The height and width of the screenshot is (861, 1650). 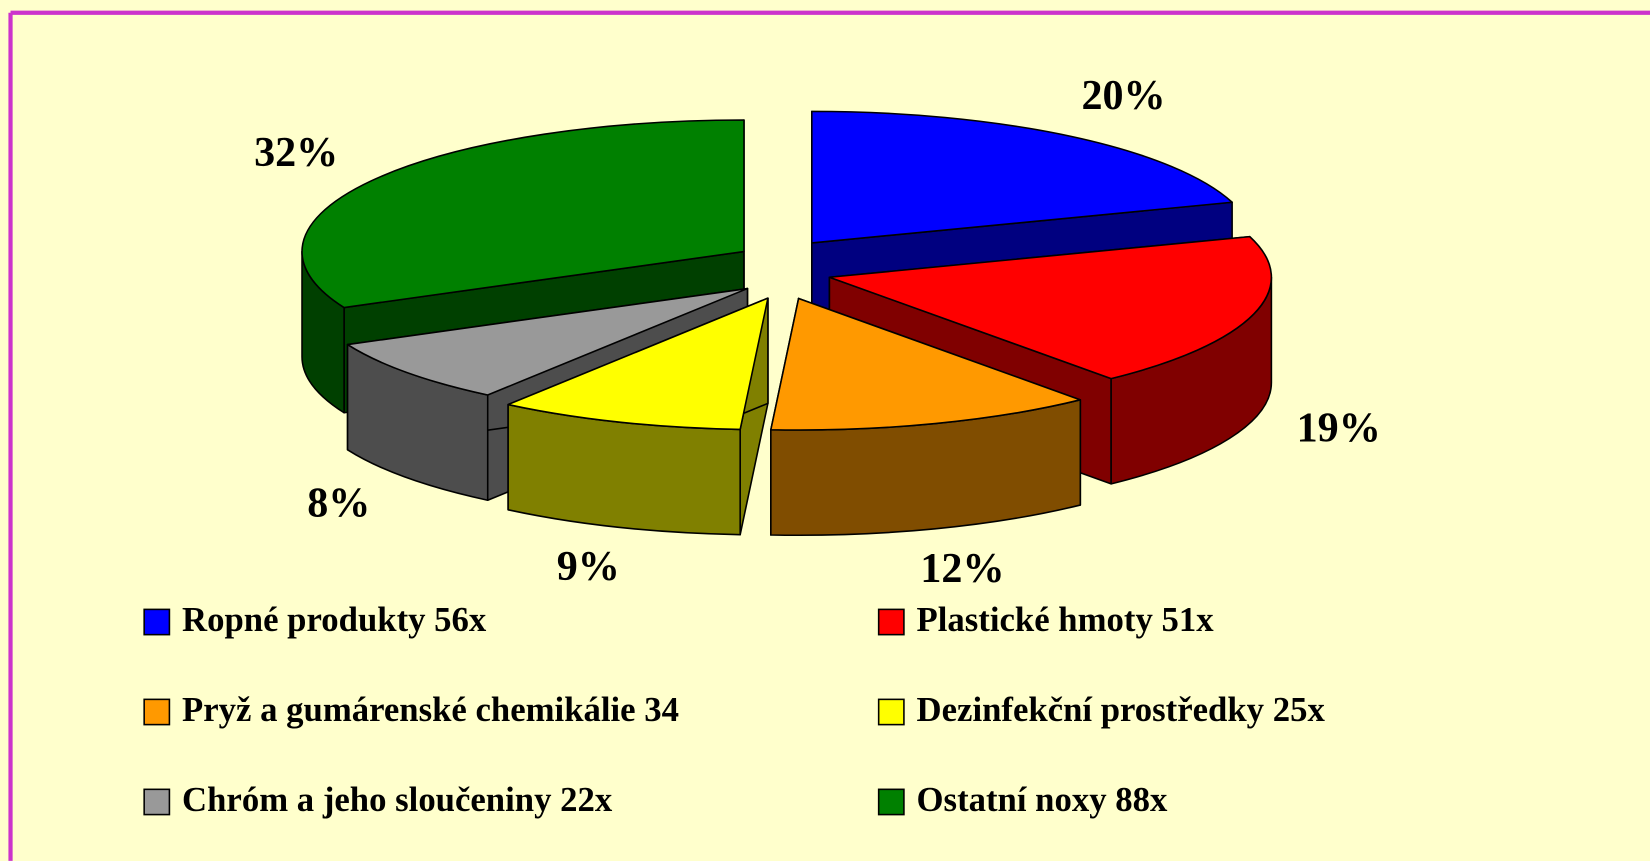 What do you see at coordinates (1066, 619) in the screenshot?
I see `legend-label: Plastické hmoty 51x` at bounding box center [1066, 619].